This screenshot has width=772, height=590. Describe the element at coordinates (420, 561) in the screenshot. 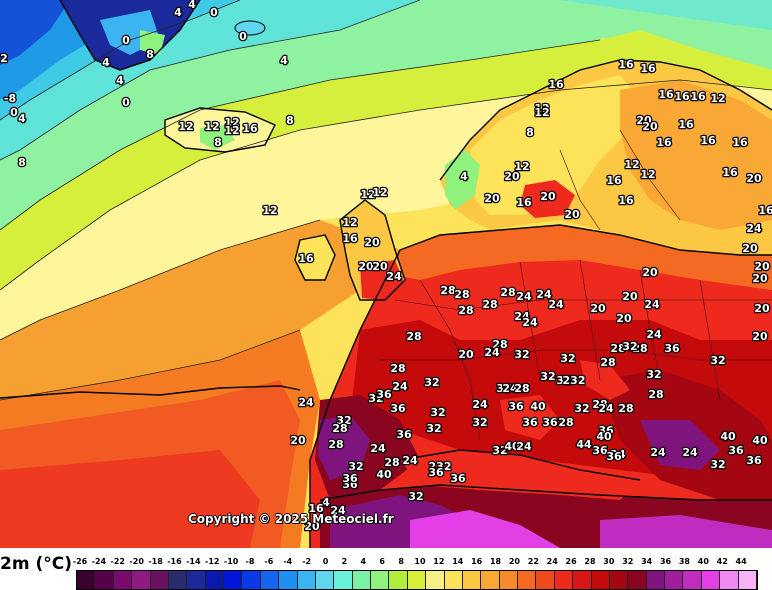

I see `legend-tick-label: 10` at that location.